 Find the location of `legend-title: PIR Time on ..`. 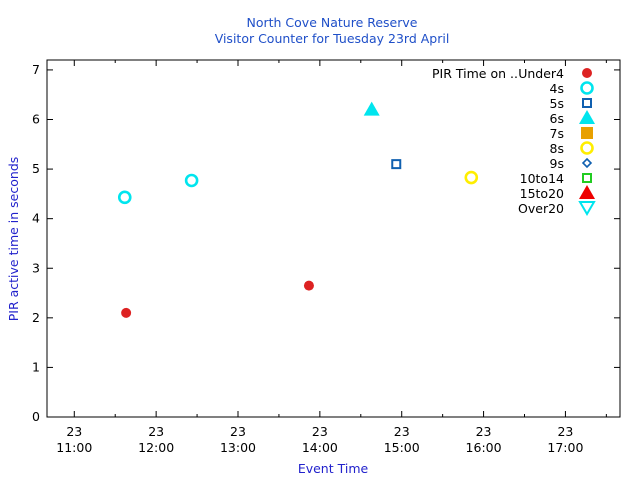

legend-title: PIR Time on .. is located at coordinates (475, 73).